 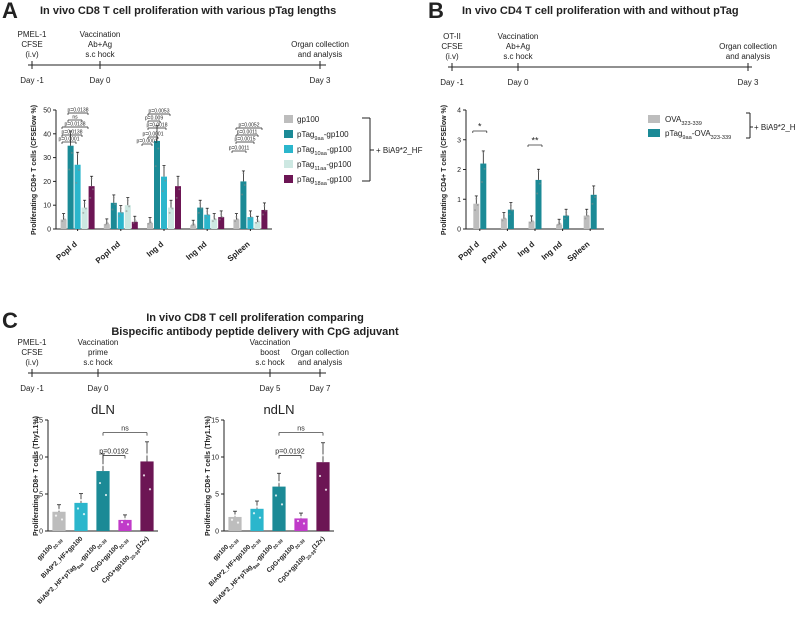 What do you see at coordinates (208, 476) in the screenshot?
I see `y-axis-label-c-ndln: Proliferating CD8+ T cells (Thy1.1%)` at bounding box center [208, 476].